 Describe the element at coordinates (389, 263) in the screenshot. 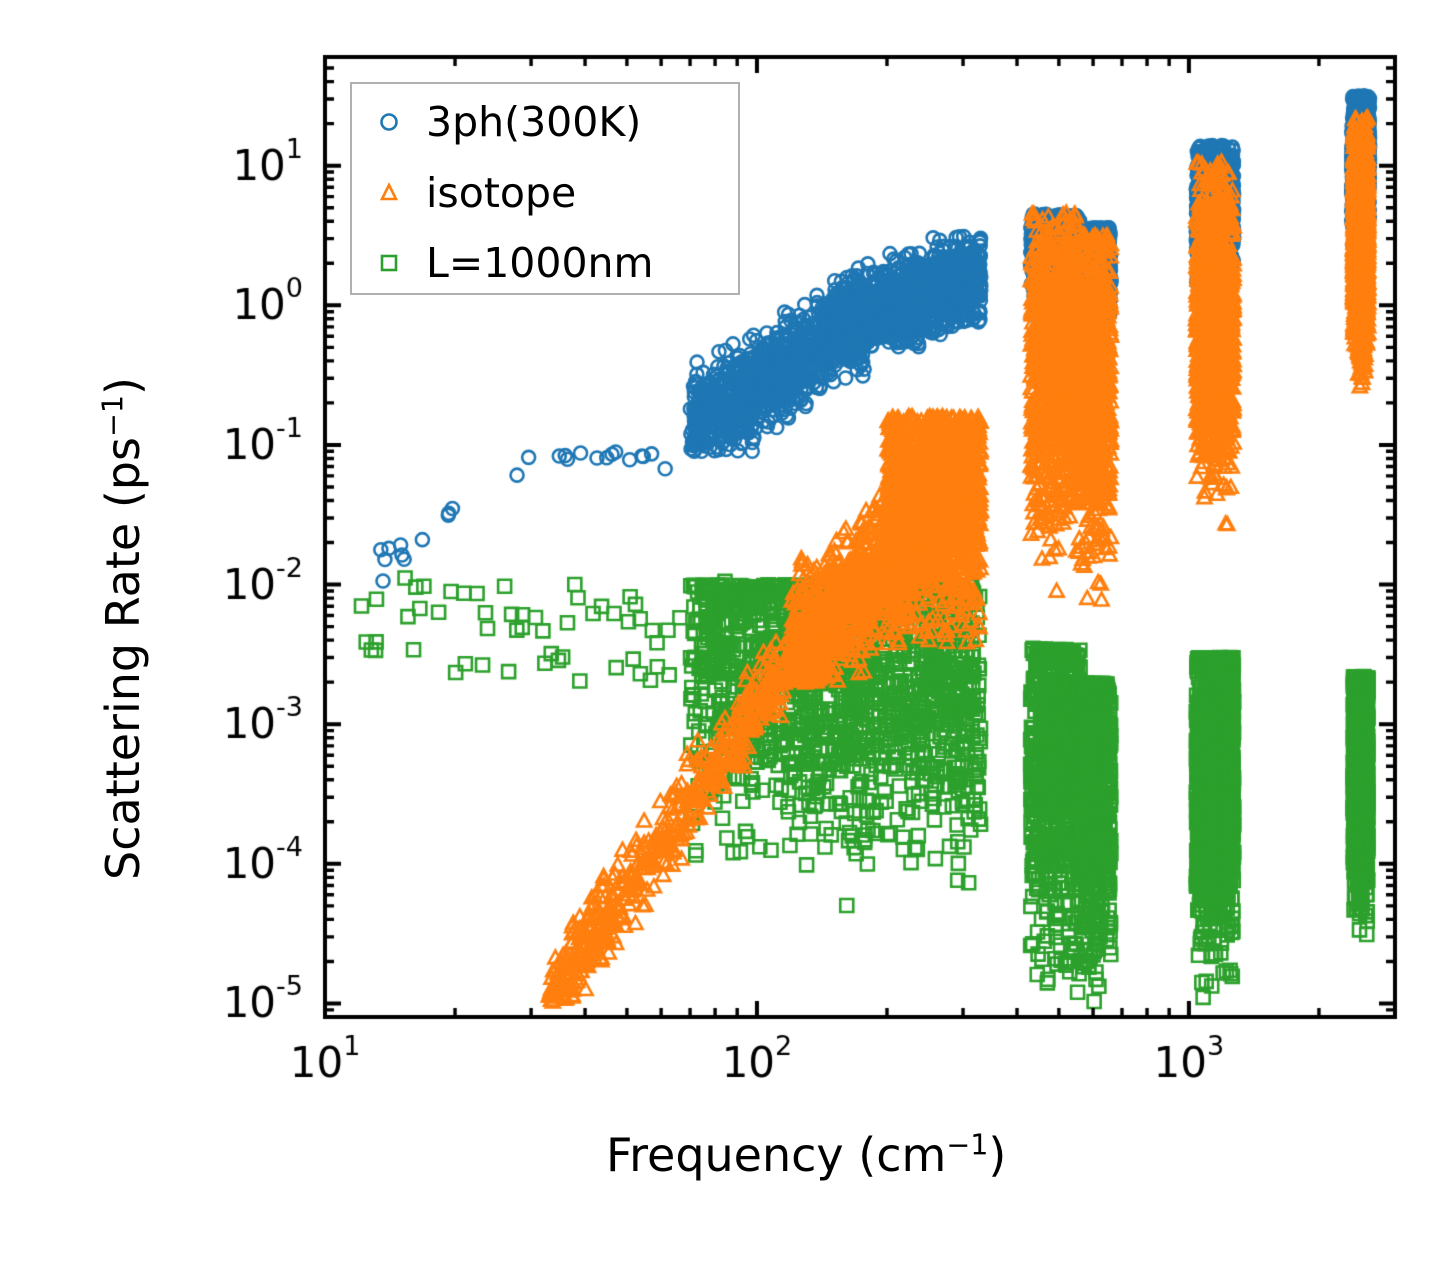

I see `square-open-marker` at that location.